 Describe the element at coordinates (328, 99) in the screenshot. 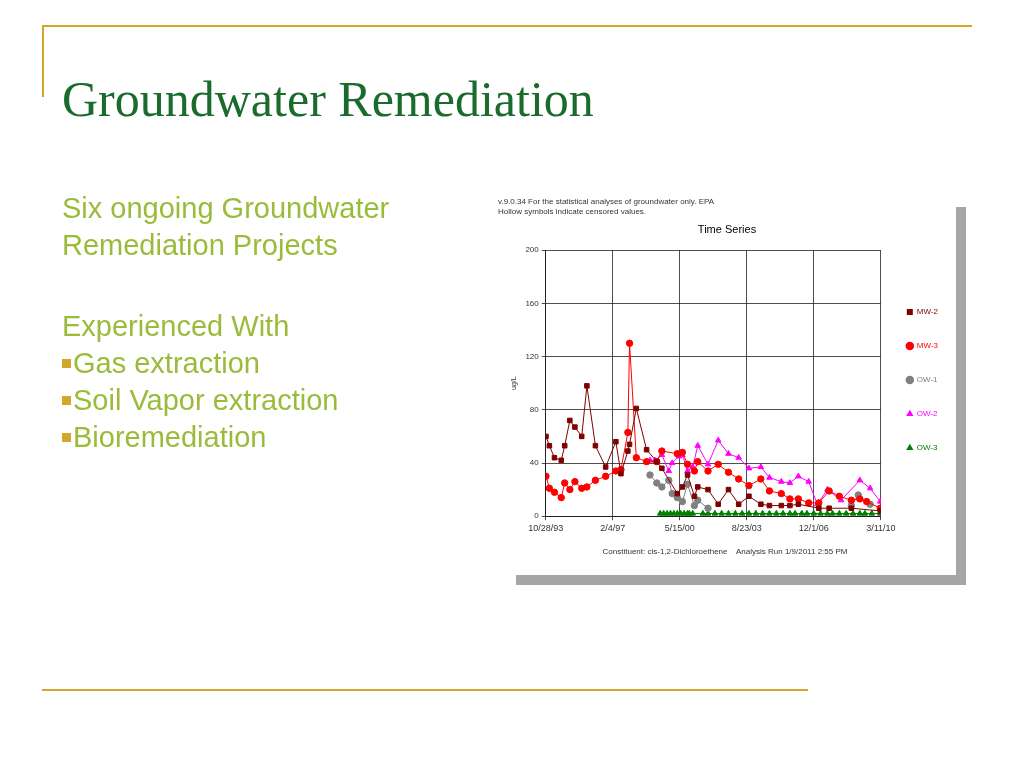

I see `chart-title: Groundwater Remediation` at that location.